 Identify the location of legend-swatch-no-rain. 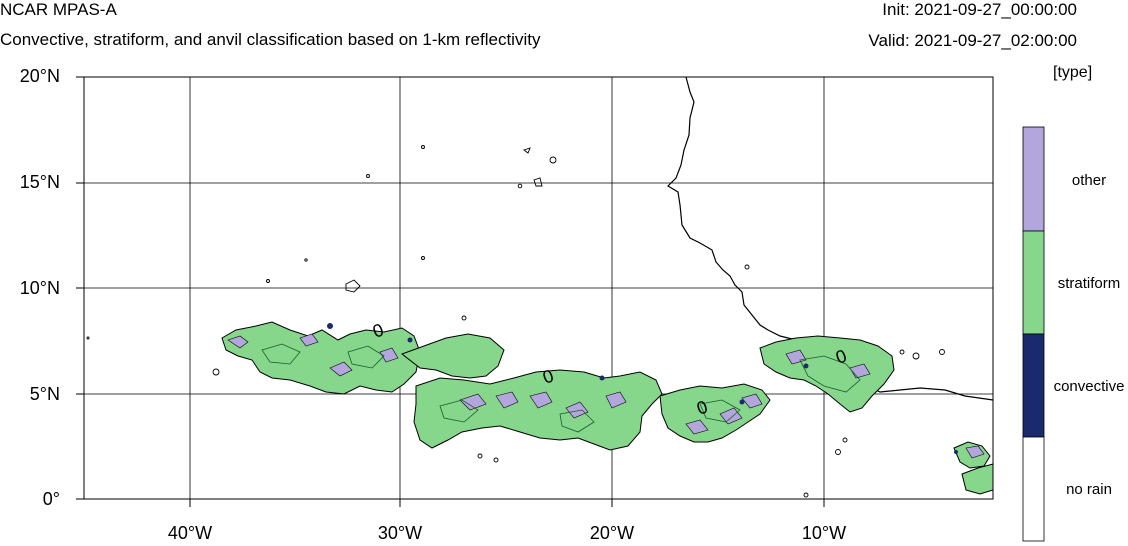
(1033, 489).